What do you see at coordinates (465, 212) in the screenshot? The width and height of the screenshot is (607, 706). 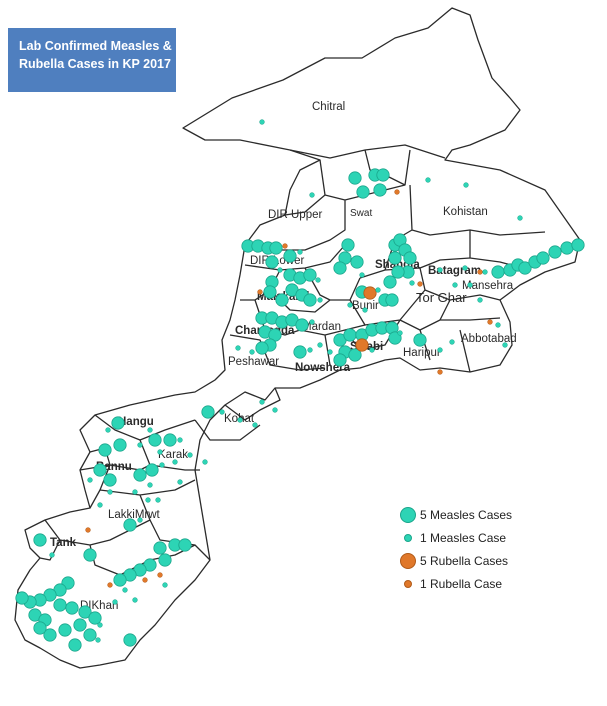 I see `label-kohistan: Kohistan` at bounding box center [465, 212].